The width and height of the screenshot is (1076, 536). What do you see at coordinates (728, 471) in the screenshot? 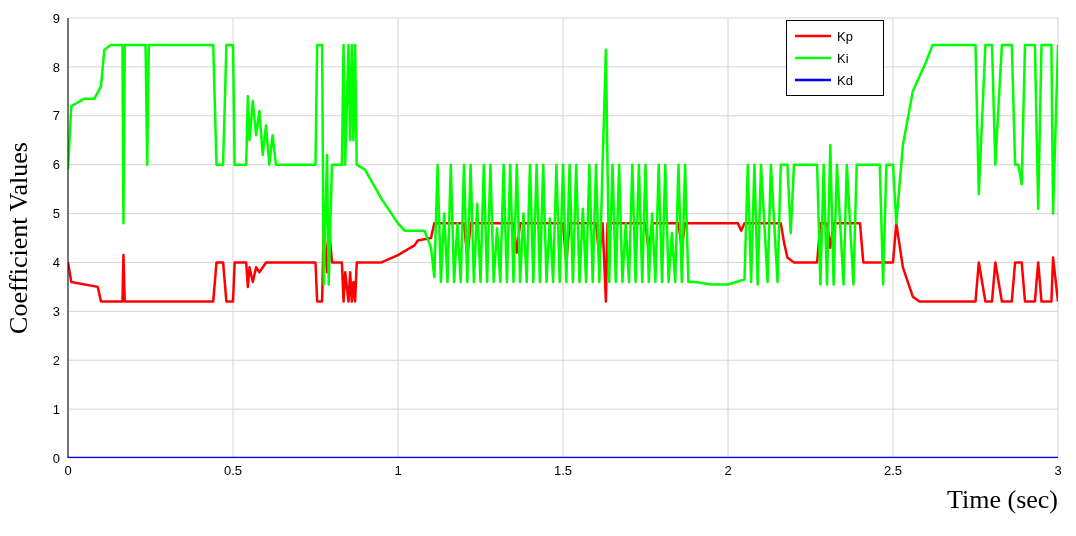
I see `x-tick-label: 2` at bounding box center [728, 471].